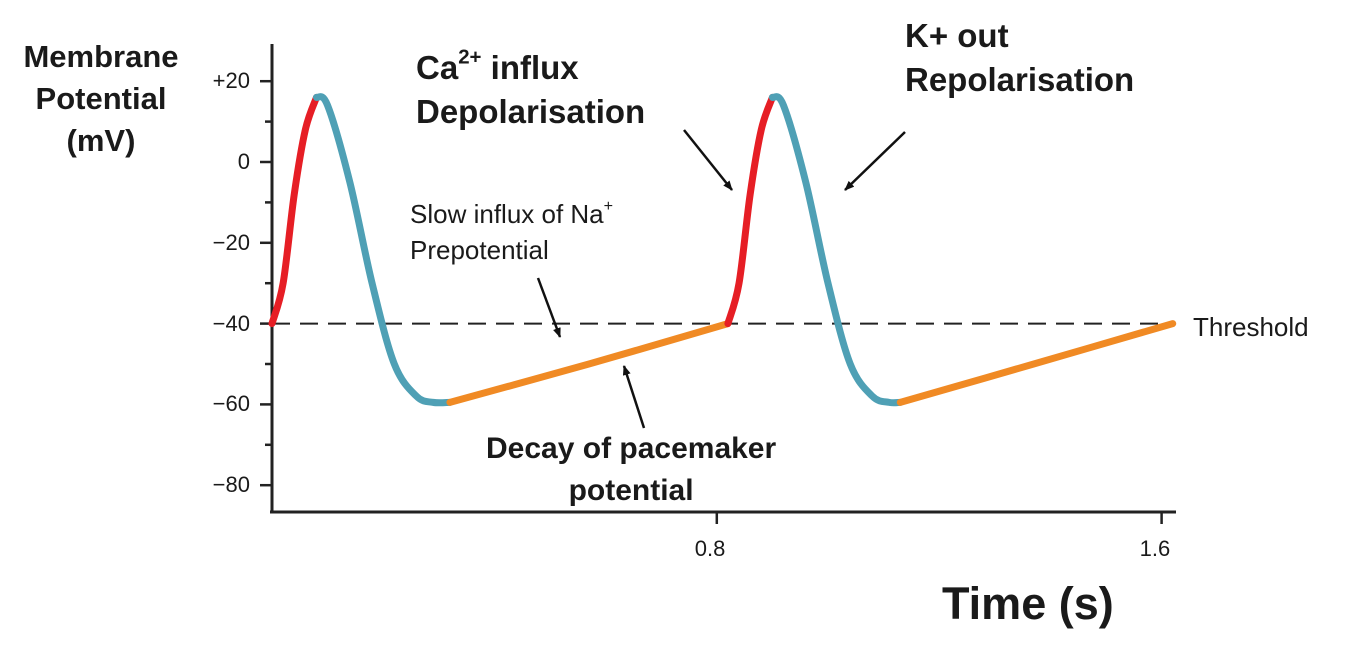  What do you see at coordinates (231, 404) in the screenshot?
I see `y-tick-label: −60` at bounding box center [231, 404].